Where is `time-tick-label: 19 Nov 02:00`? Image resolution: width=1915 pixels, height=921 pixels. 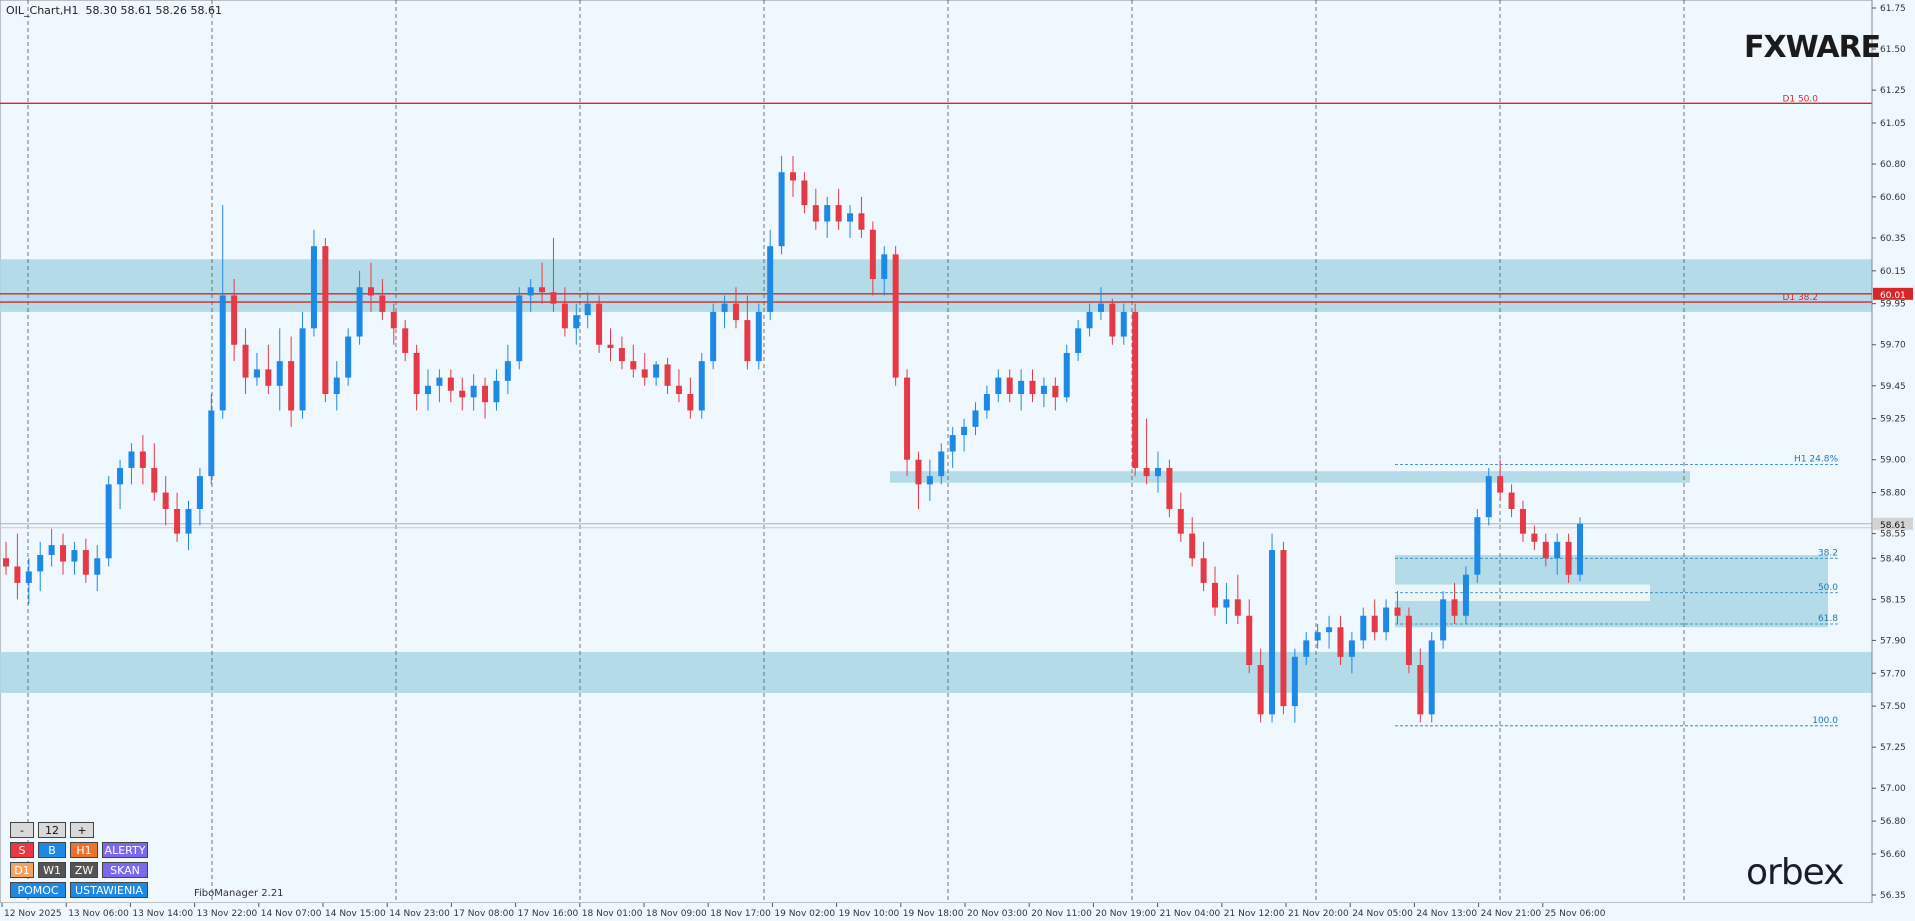
time-tick-label: 19 Nov 02:00 is located at coordinates (804, 914).